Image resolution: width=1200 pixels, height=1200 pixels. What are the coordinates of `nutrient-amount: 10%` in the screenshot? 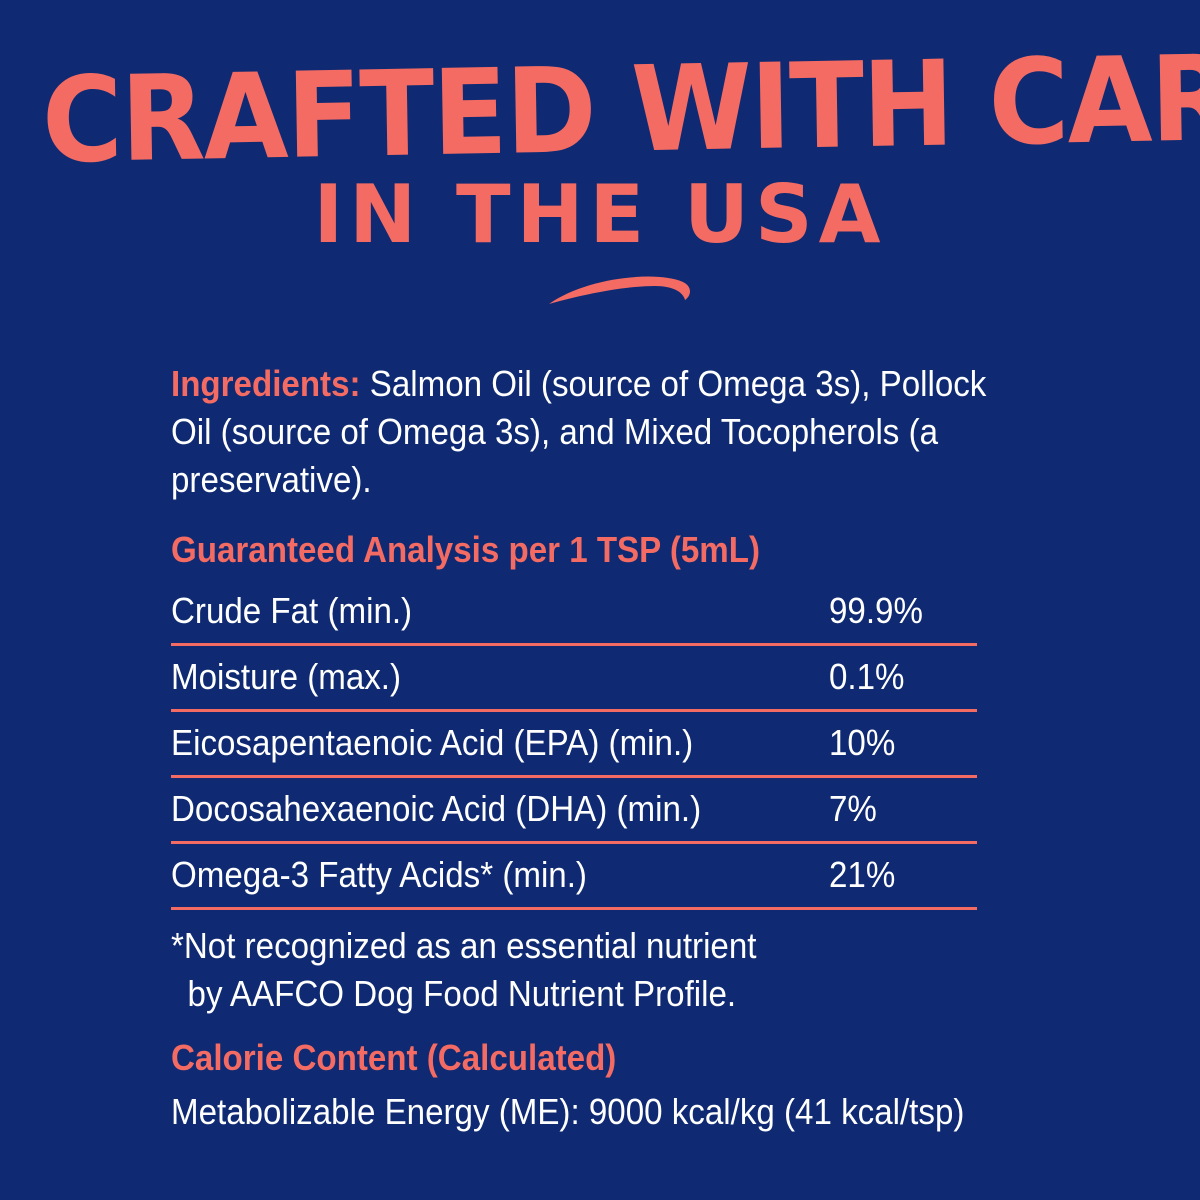 It's located at (862, 742).